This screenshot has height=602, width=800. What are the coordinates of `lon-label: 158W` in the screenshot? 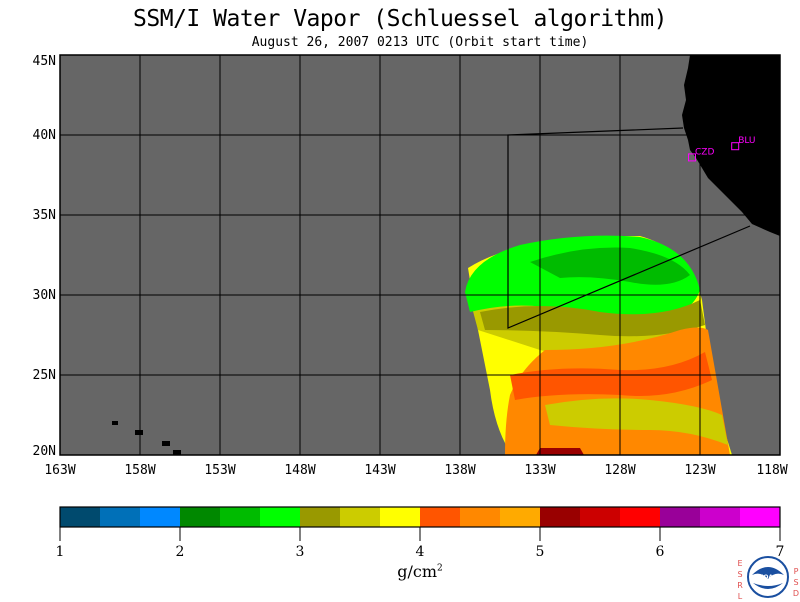 It's located at (140, 470).